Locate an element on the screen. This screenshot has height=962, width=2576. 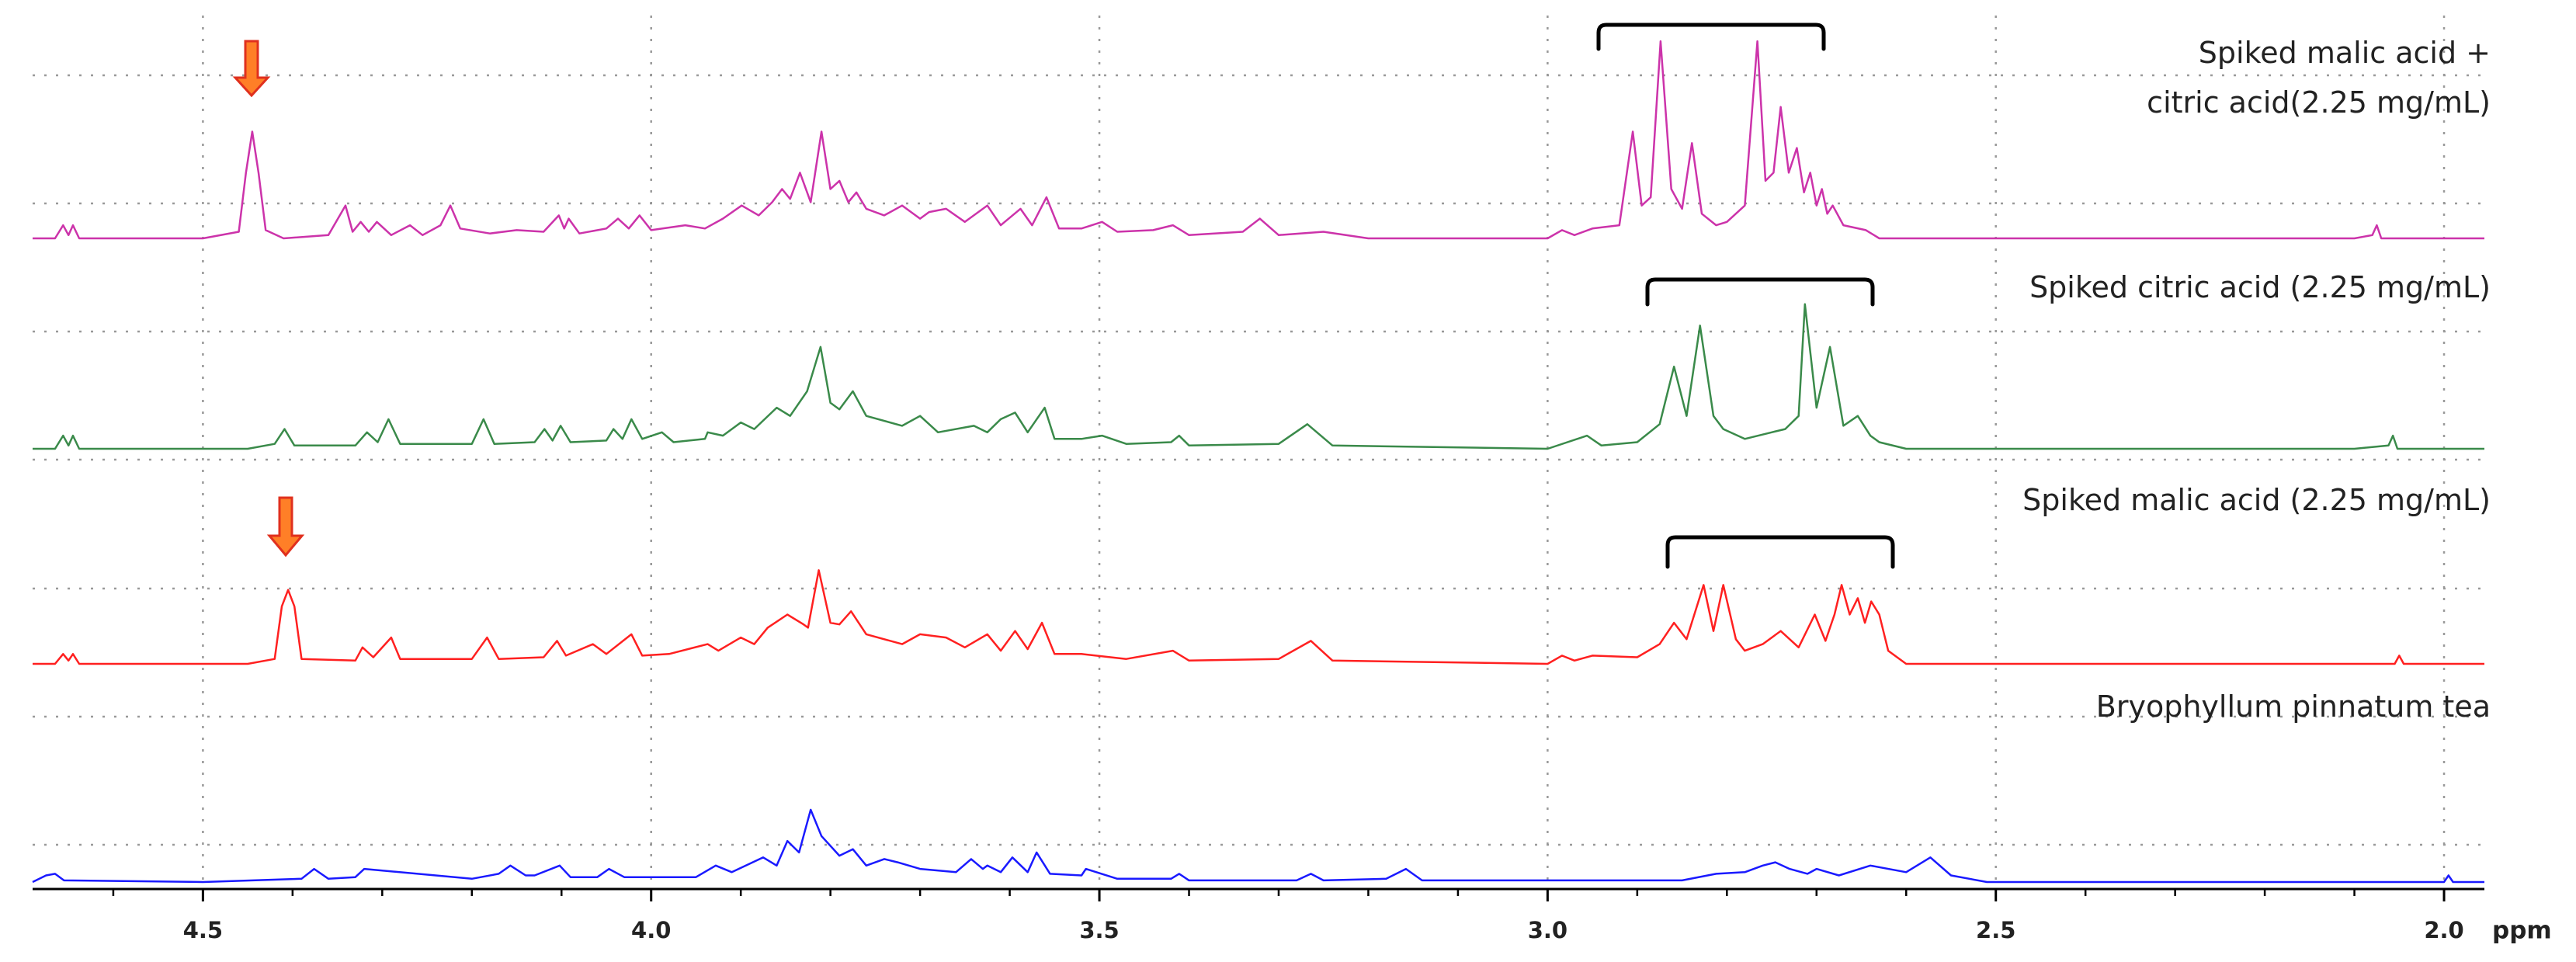
legend-label: Bryophyllum pinnatum tea is located at coordinates (2293, 707).